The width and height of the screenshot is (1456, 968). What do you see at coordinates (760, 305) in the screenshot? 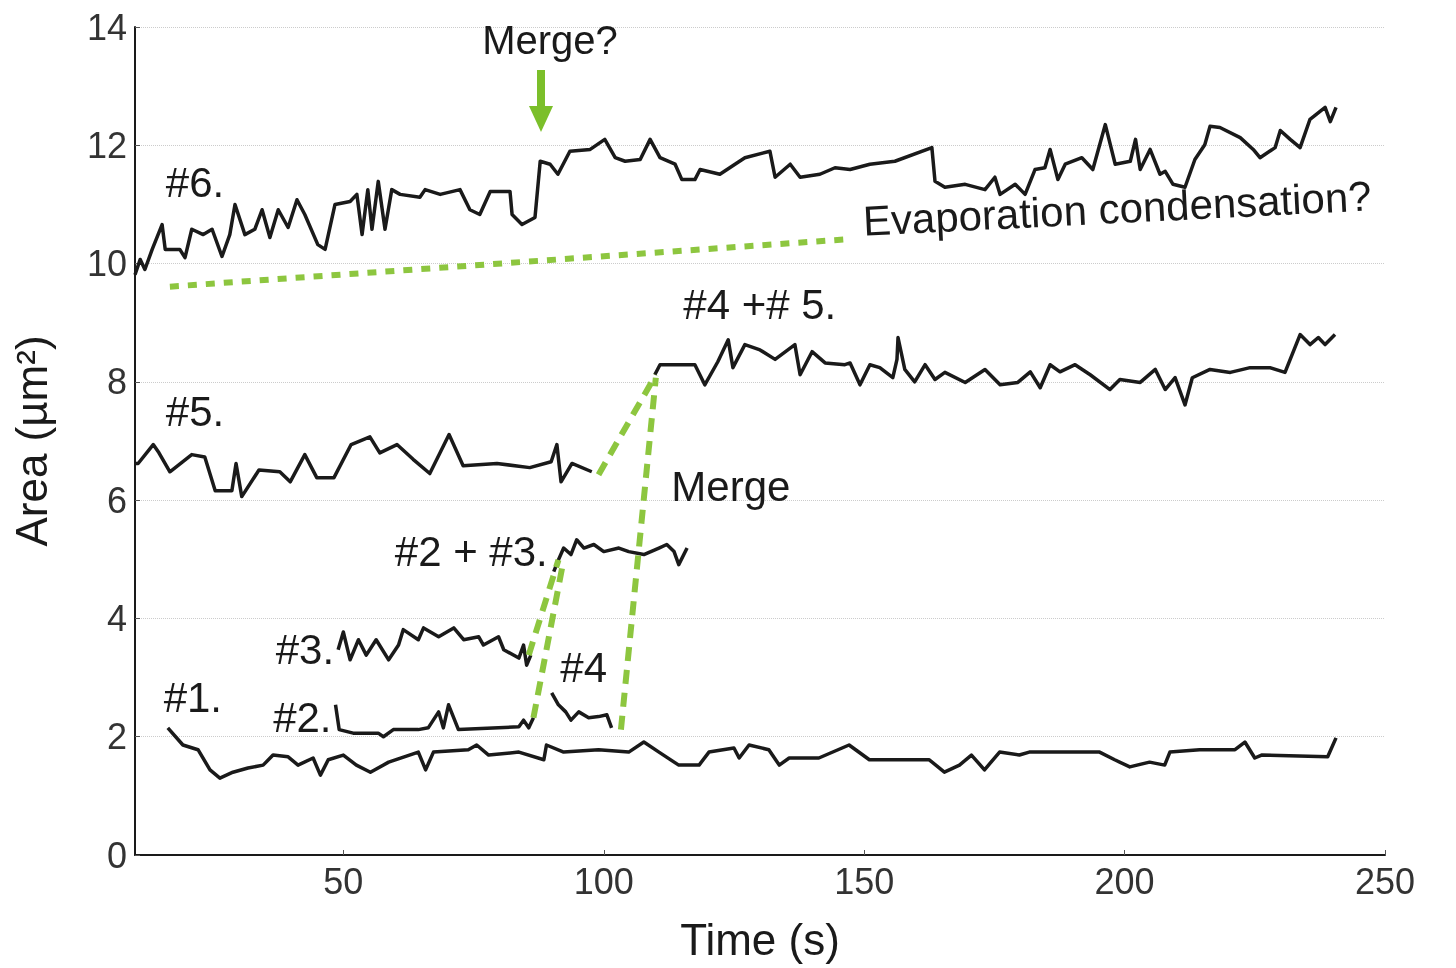
I see `series-label: #4 +# 5.` at bounding box center [760, 305].